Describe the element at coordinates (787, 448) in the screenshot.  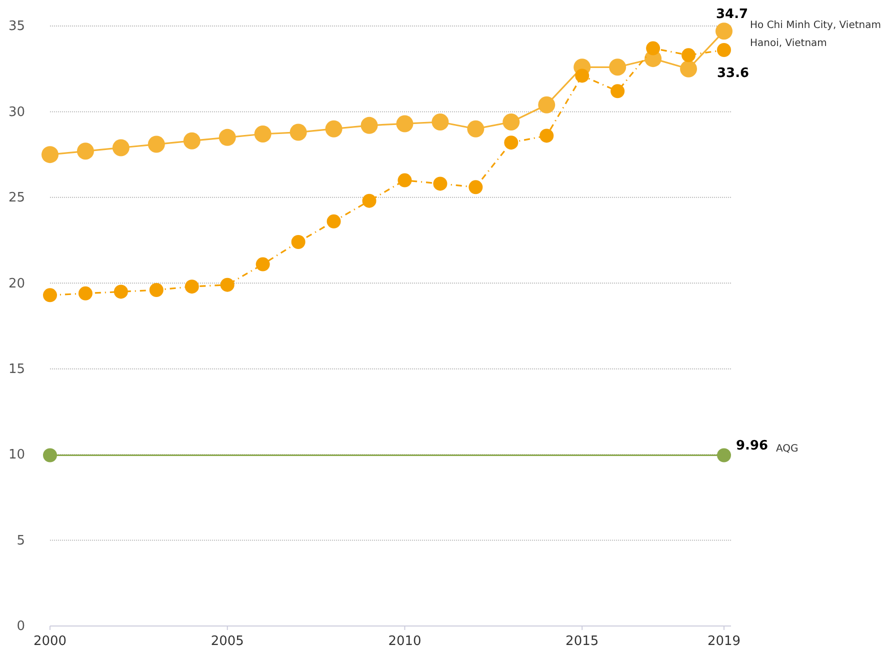
I see `text: AQG` at that location.